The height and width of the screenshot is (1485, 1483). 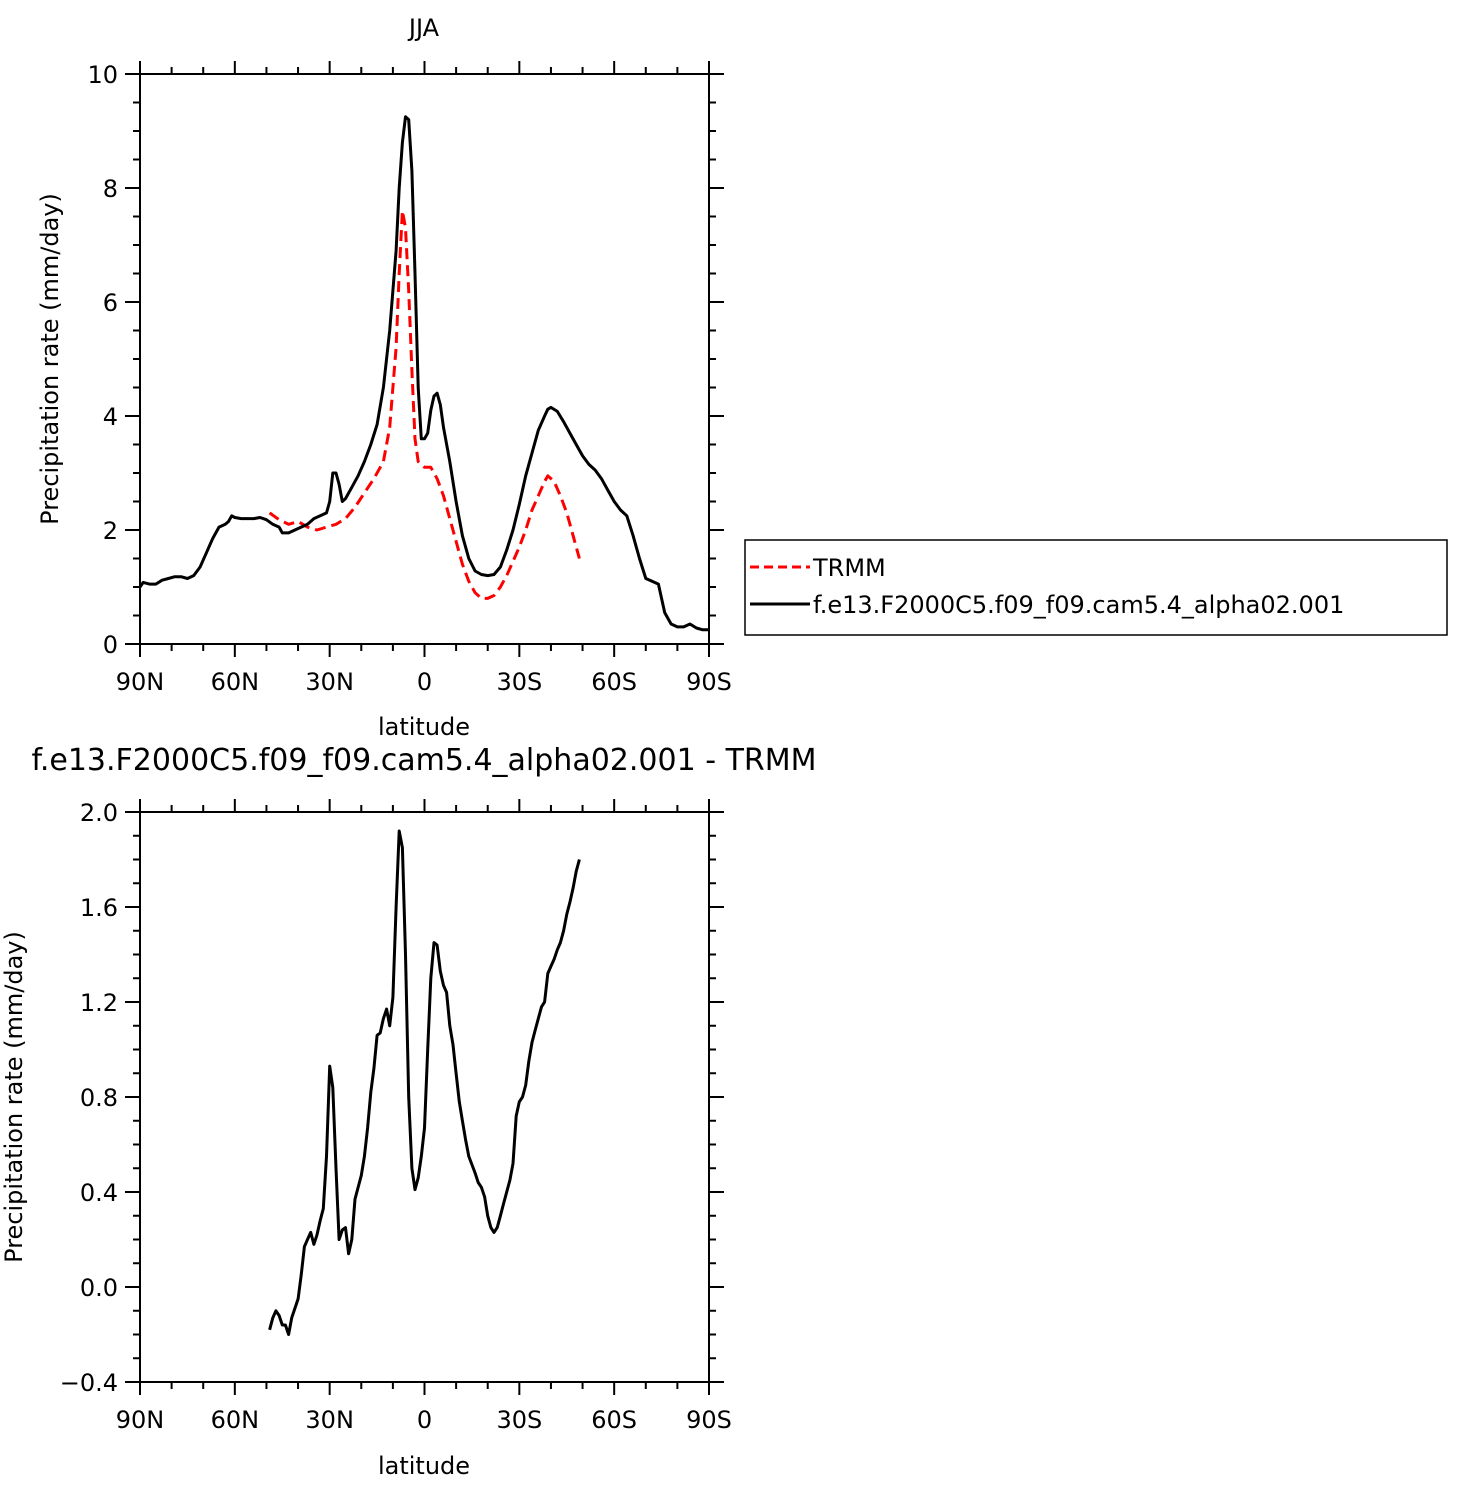 I want to click on y-tick-label: 1.6, so click(x=99, y=908).